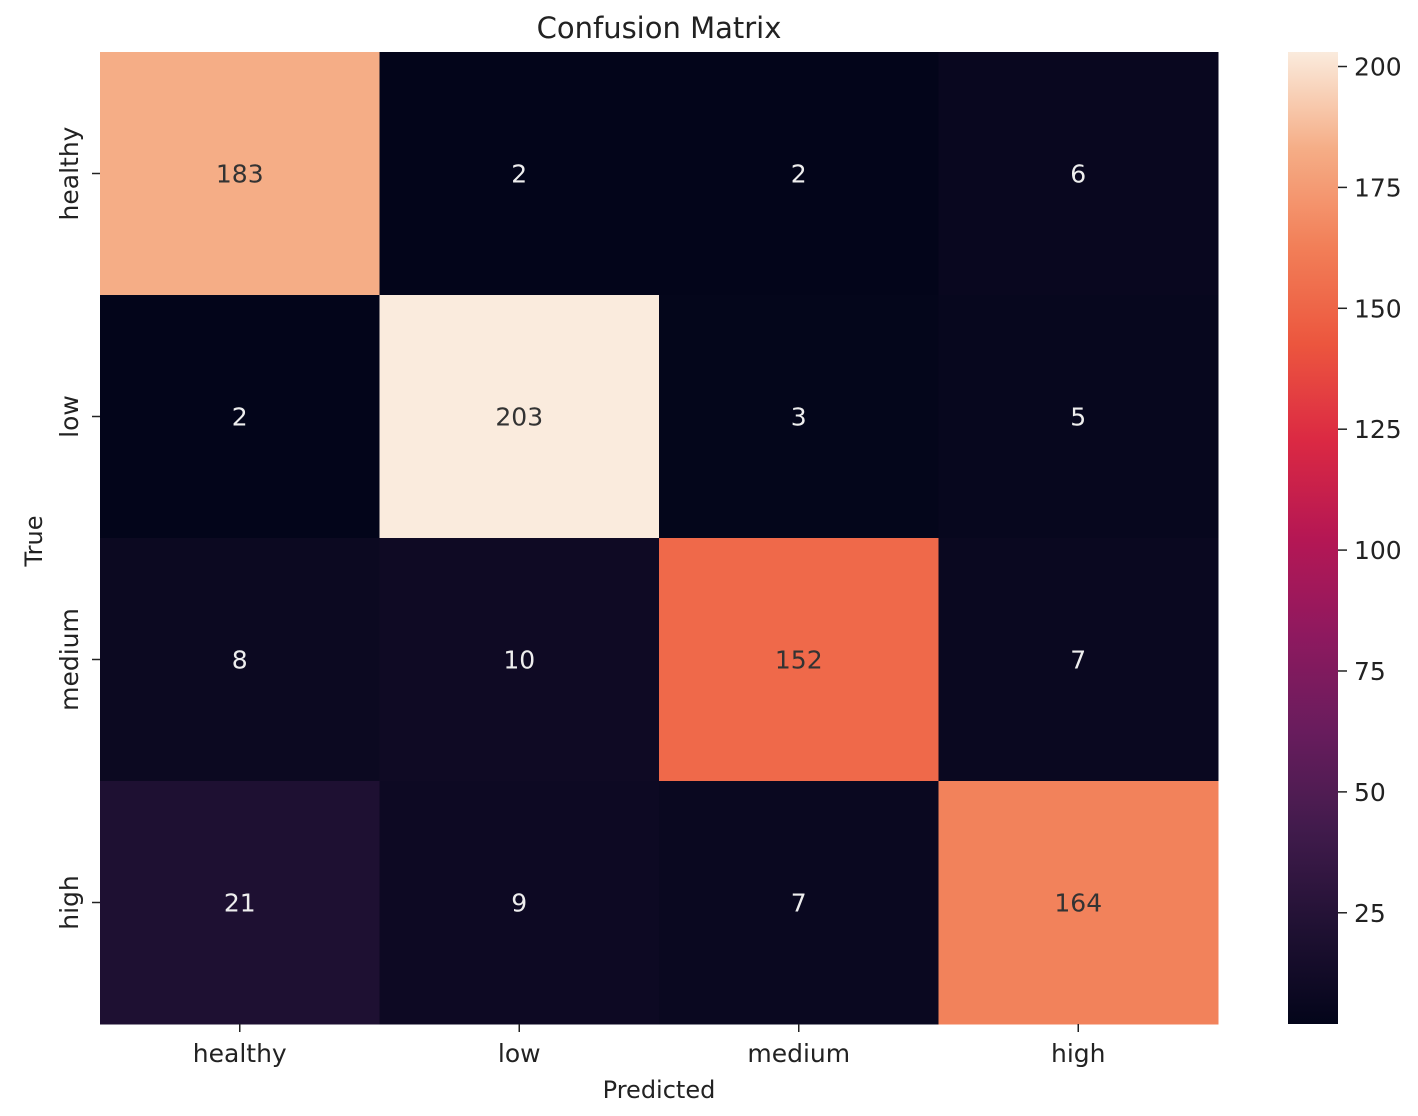  I want to click on y-tick-label: low, so click(69, 416).